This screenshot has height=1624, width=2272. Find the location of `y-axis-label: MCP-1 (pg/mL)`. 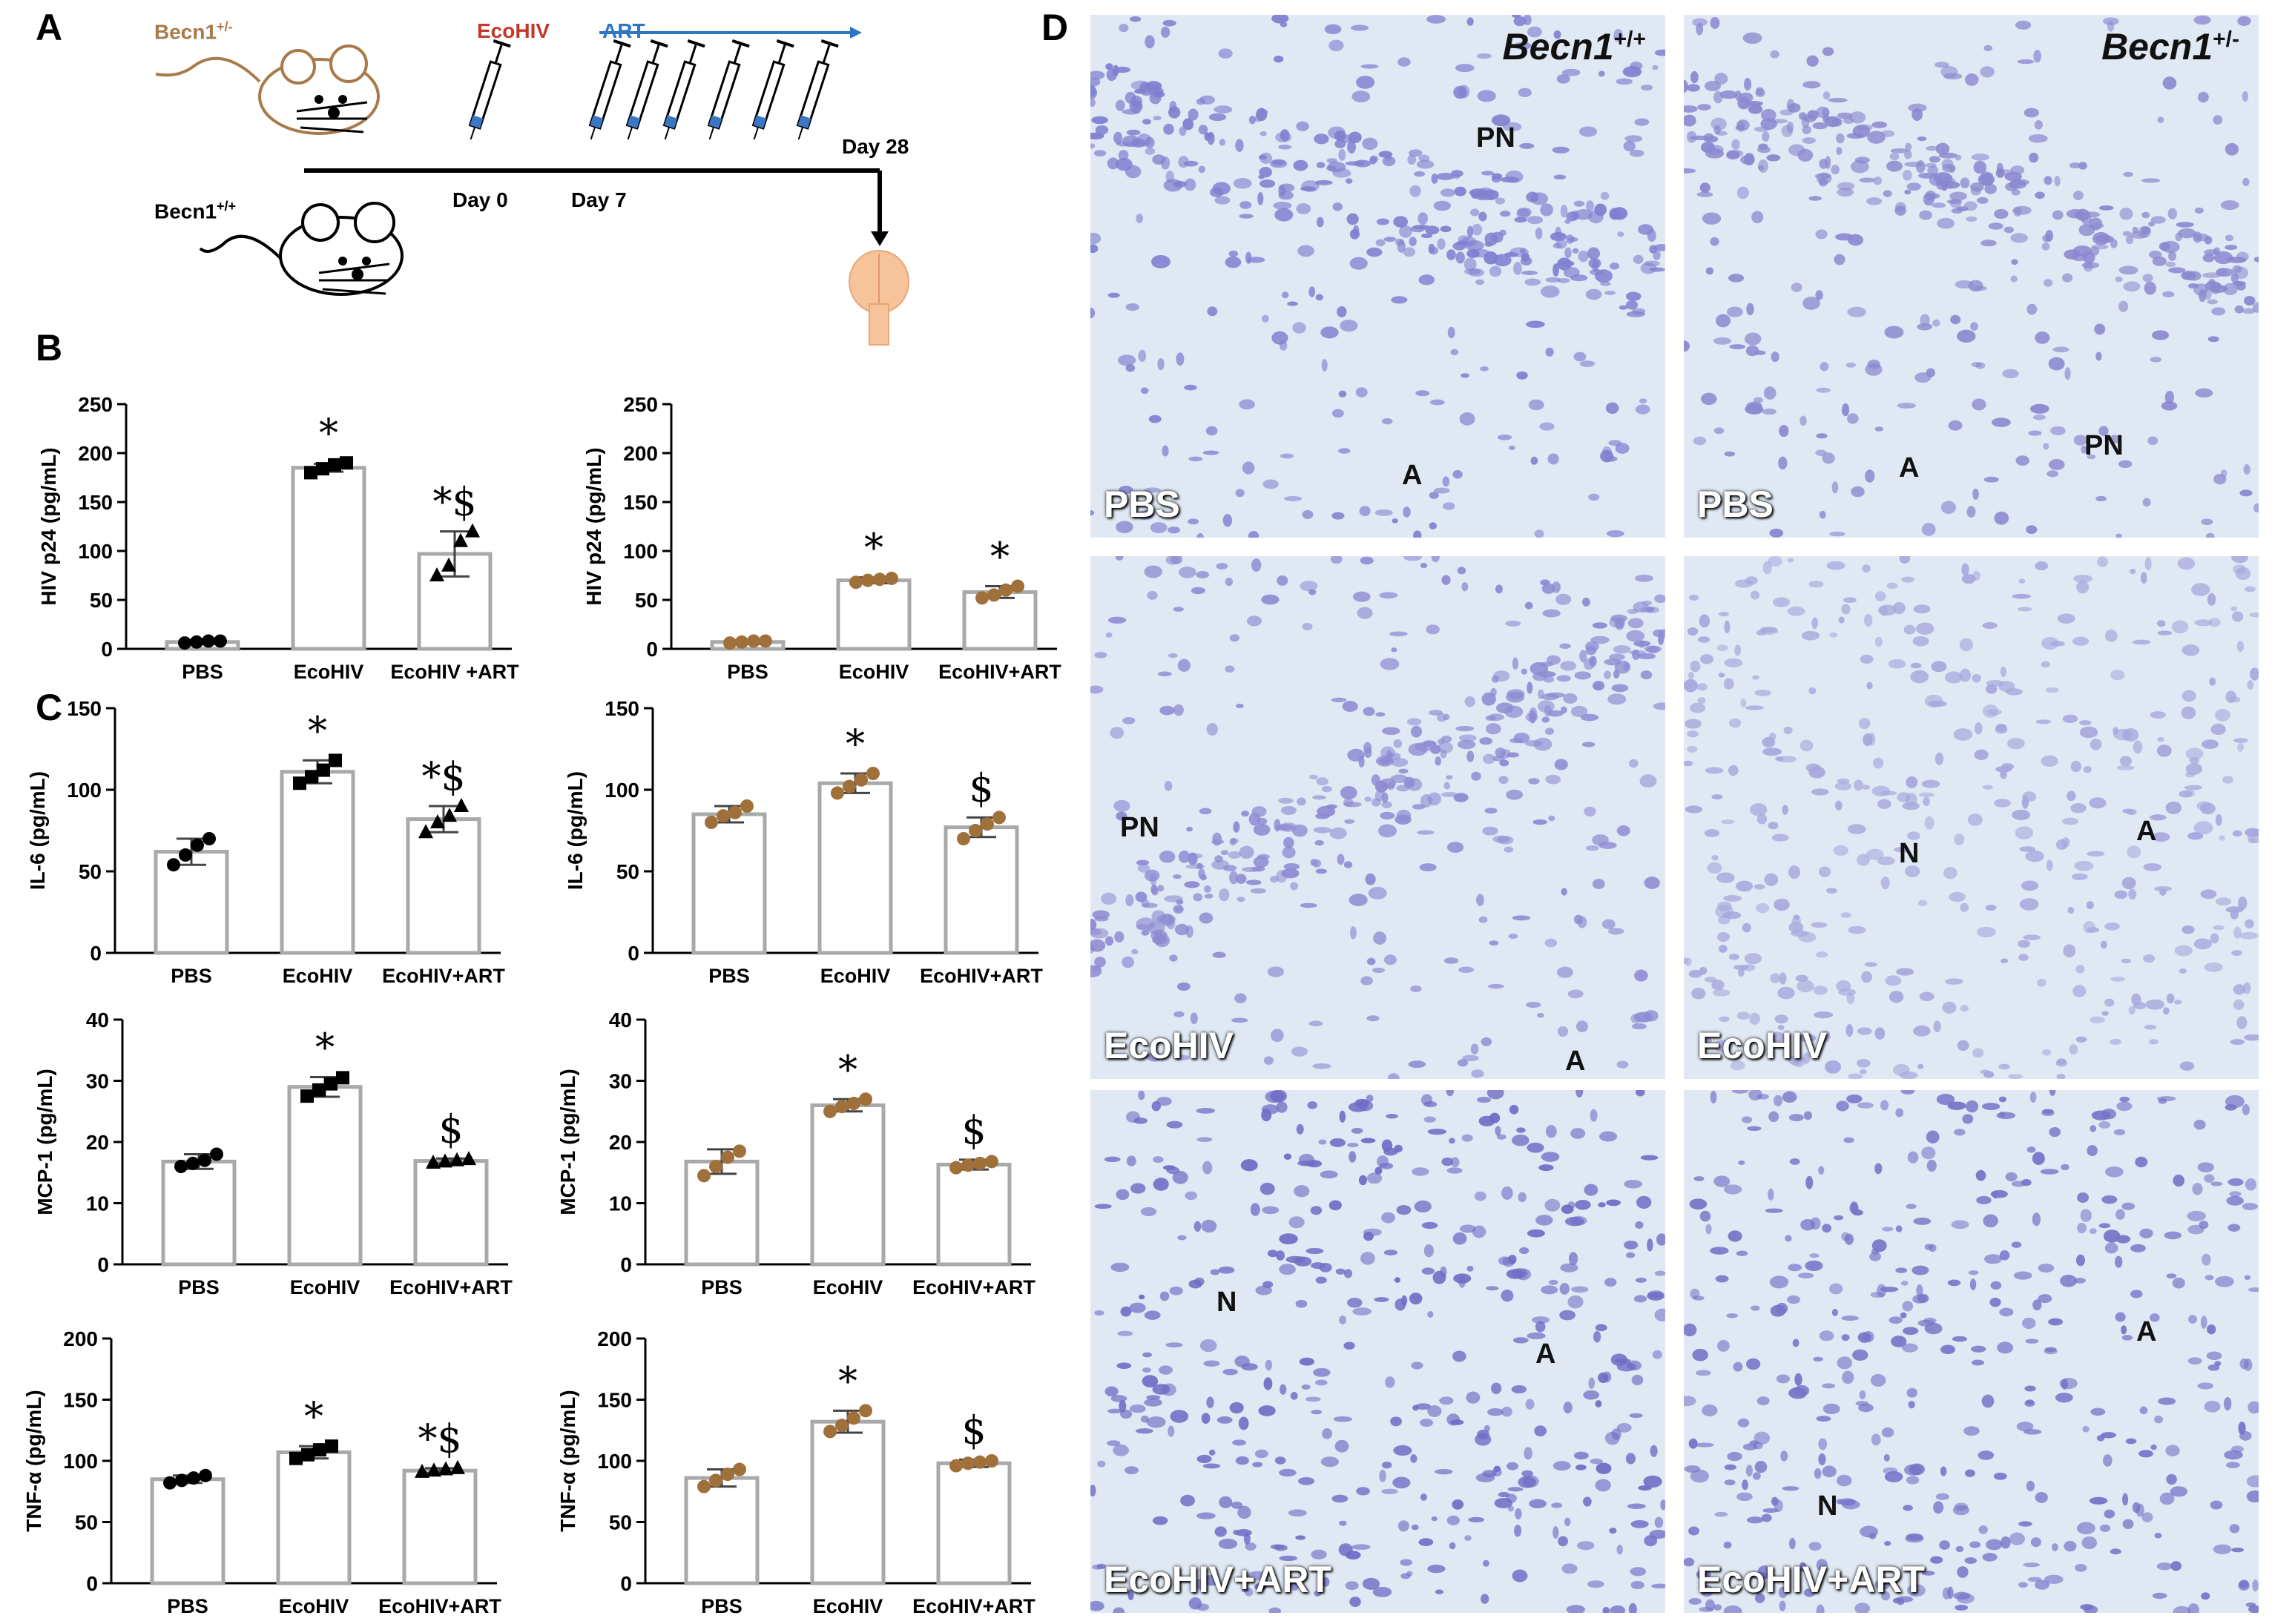

y-axis-label: MCP-1 (pg/mL) is located at coordinates (568, 1142).